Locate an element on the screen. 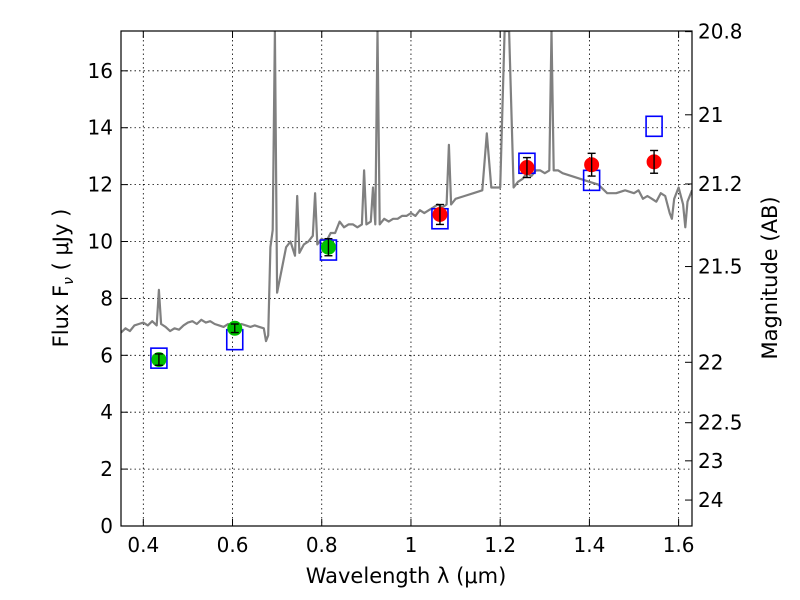  right-axis-label: Magnitude (AB) is located at coordinates (770, 277).